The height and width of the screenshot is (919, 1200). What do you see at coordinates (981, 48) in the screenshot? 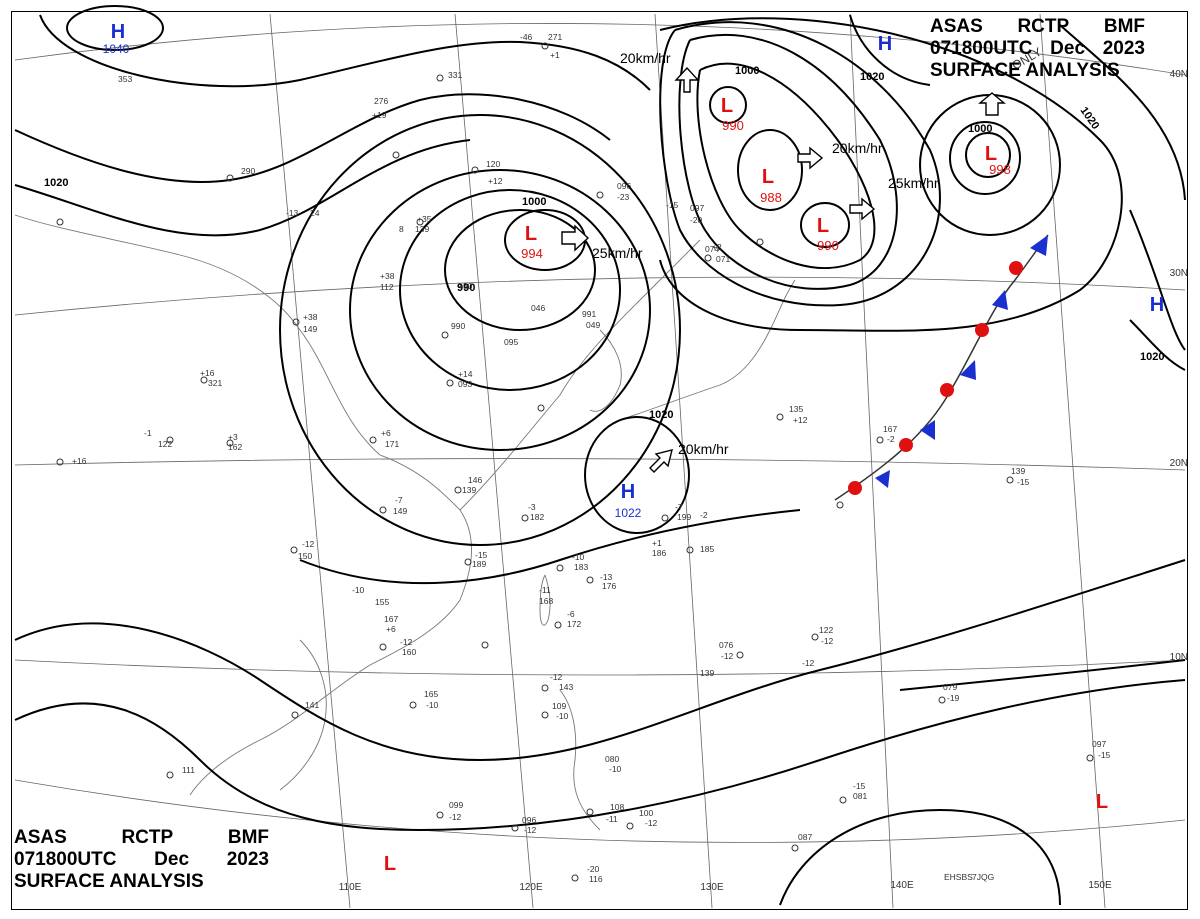
I see `header-time: 071800UTC` at bounding box center [981, 48].